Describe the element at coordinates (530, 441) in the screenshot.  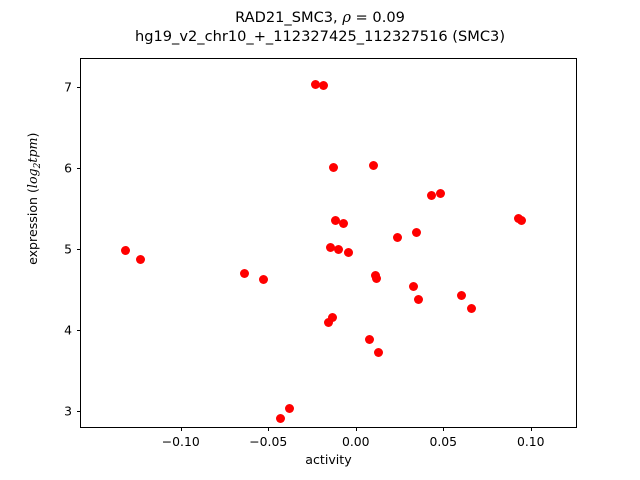
I see `x-tick-label: 0.10` at that location.